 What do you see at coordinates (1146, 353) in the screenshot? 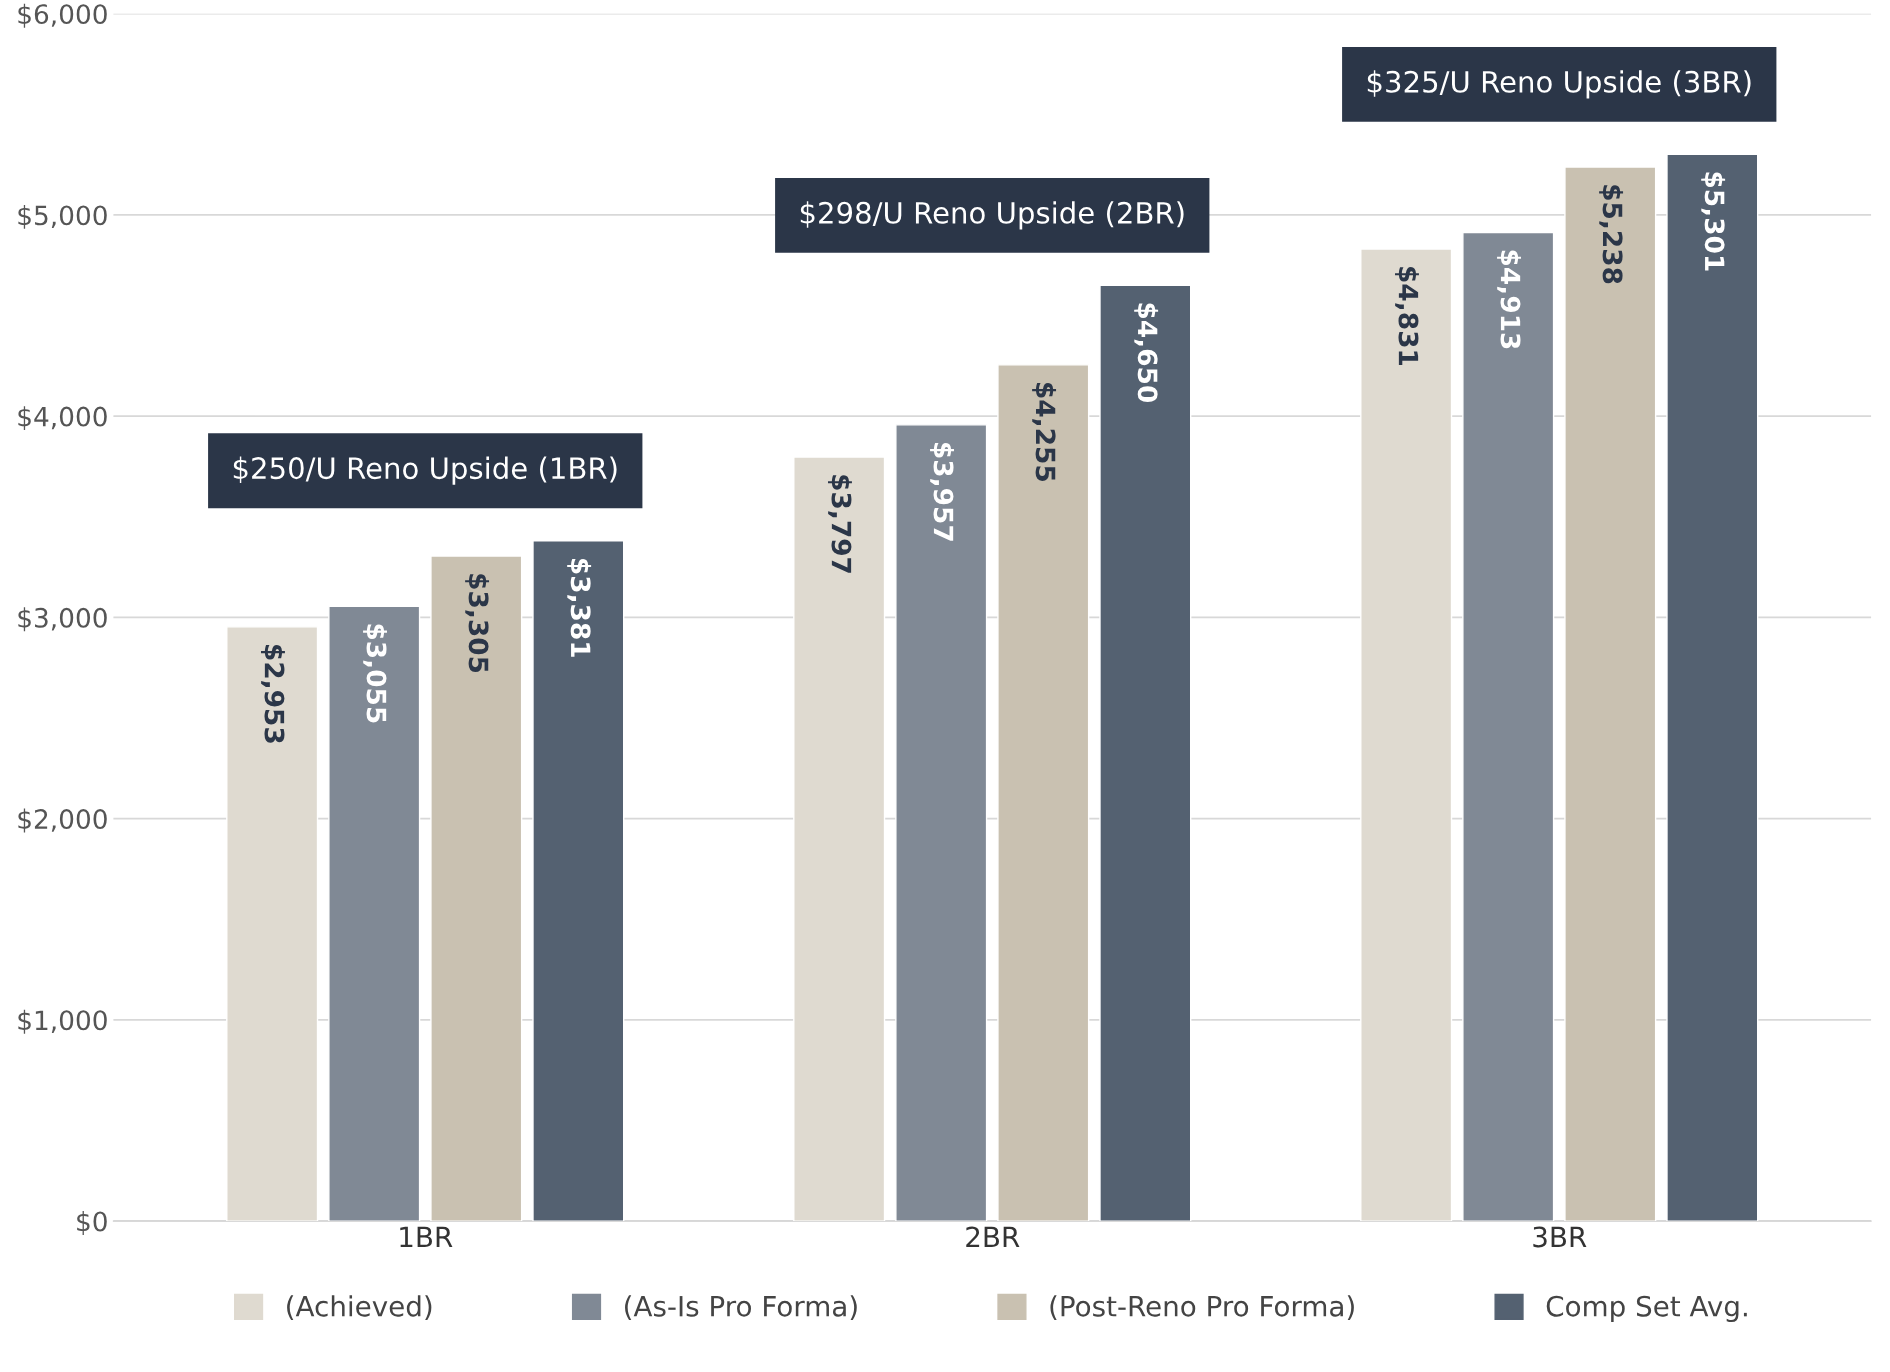
I see `data-label: $4,650` at bounding box center [1146, 353].